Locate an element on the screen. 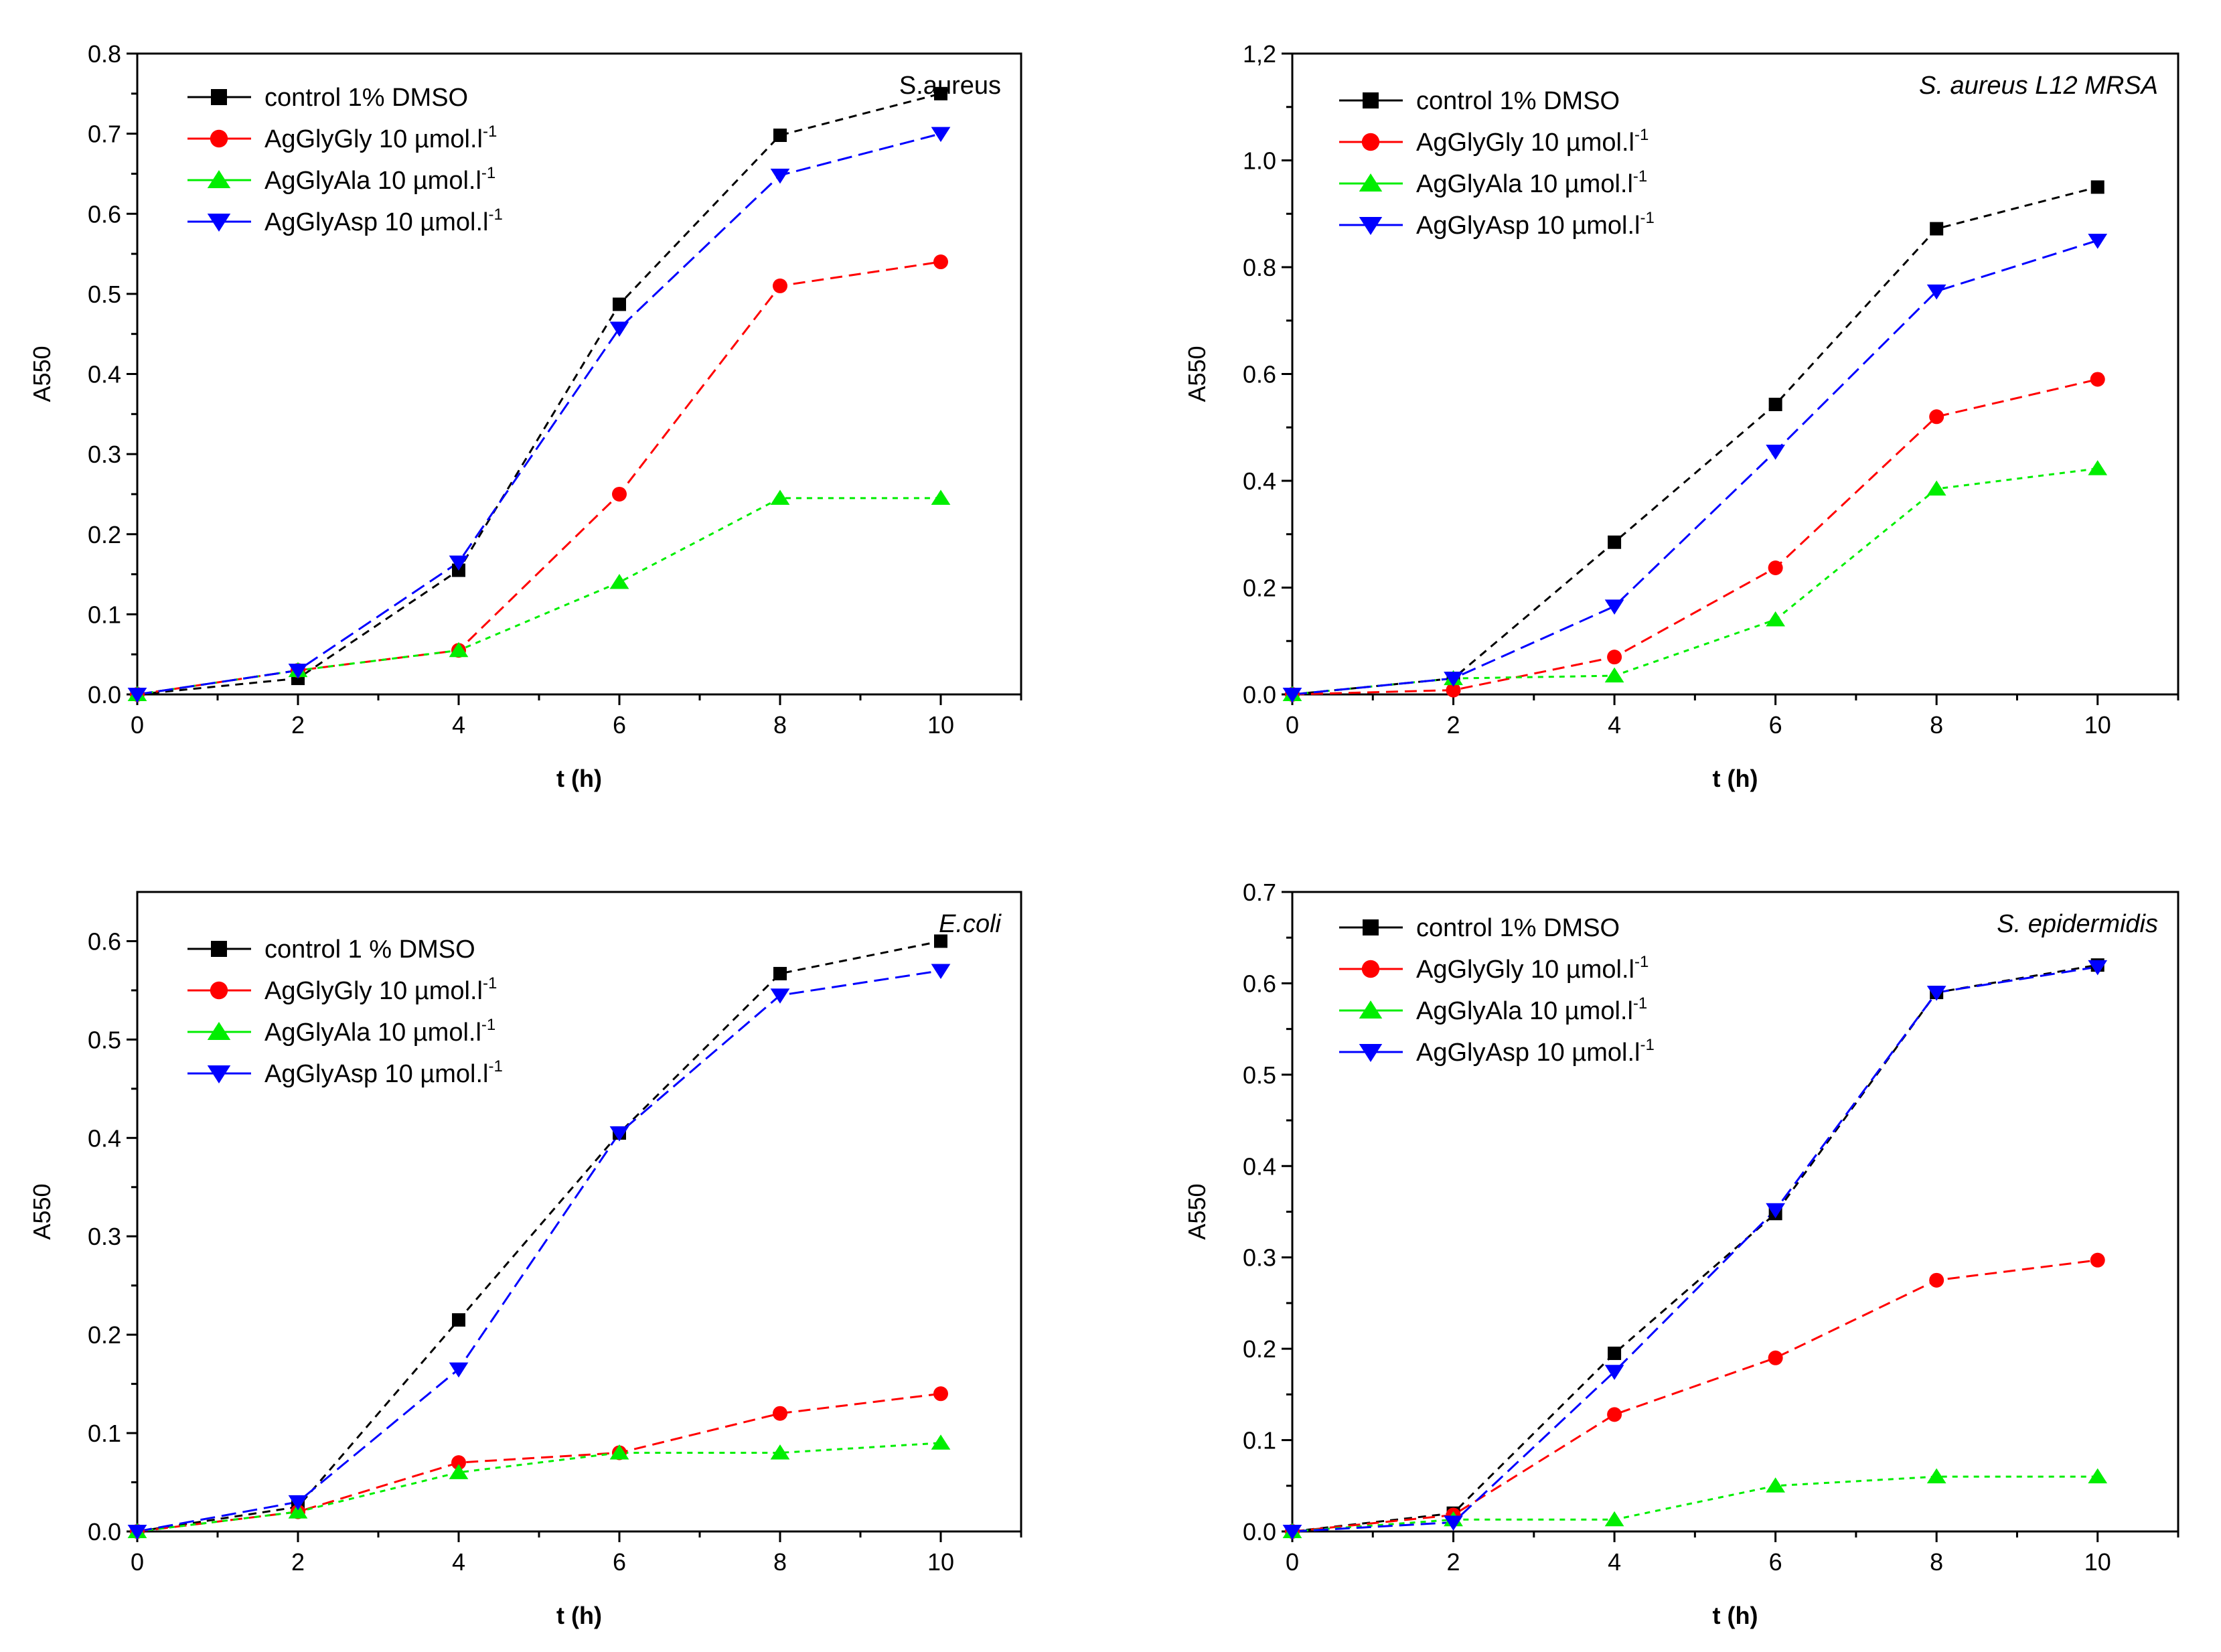 Image resolution: width=2221 pixels, height=1652 pixels. legend-label: control 1 % DMSO is located at coordinates (369, 949).